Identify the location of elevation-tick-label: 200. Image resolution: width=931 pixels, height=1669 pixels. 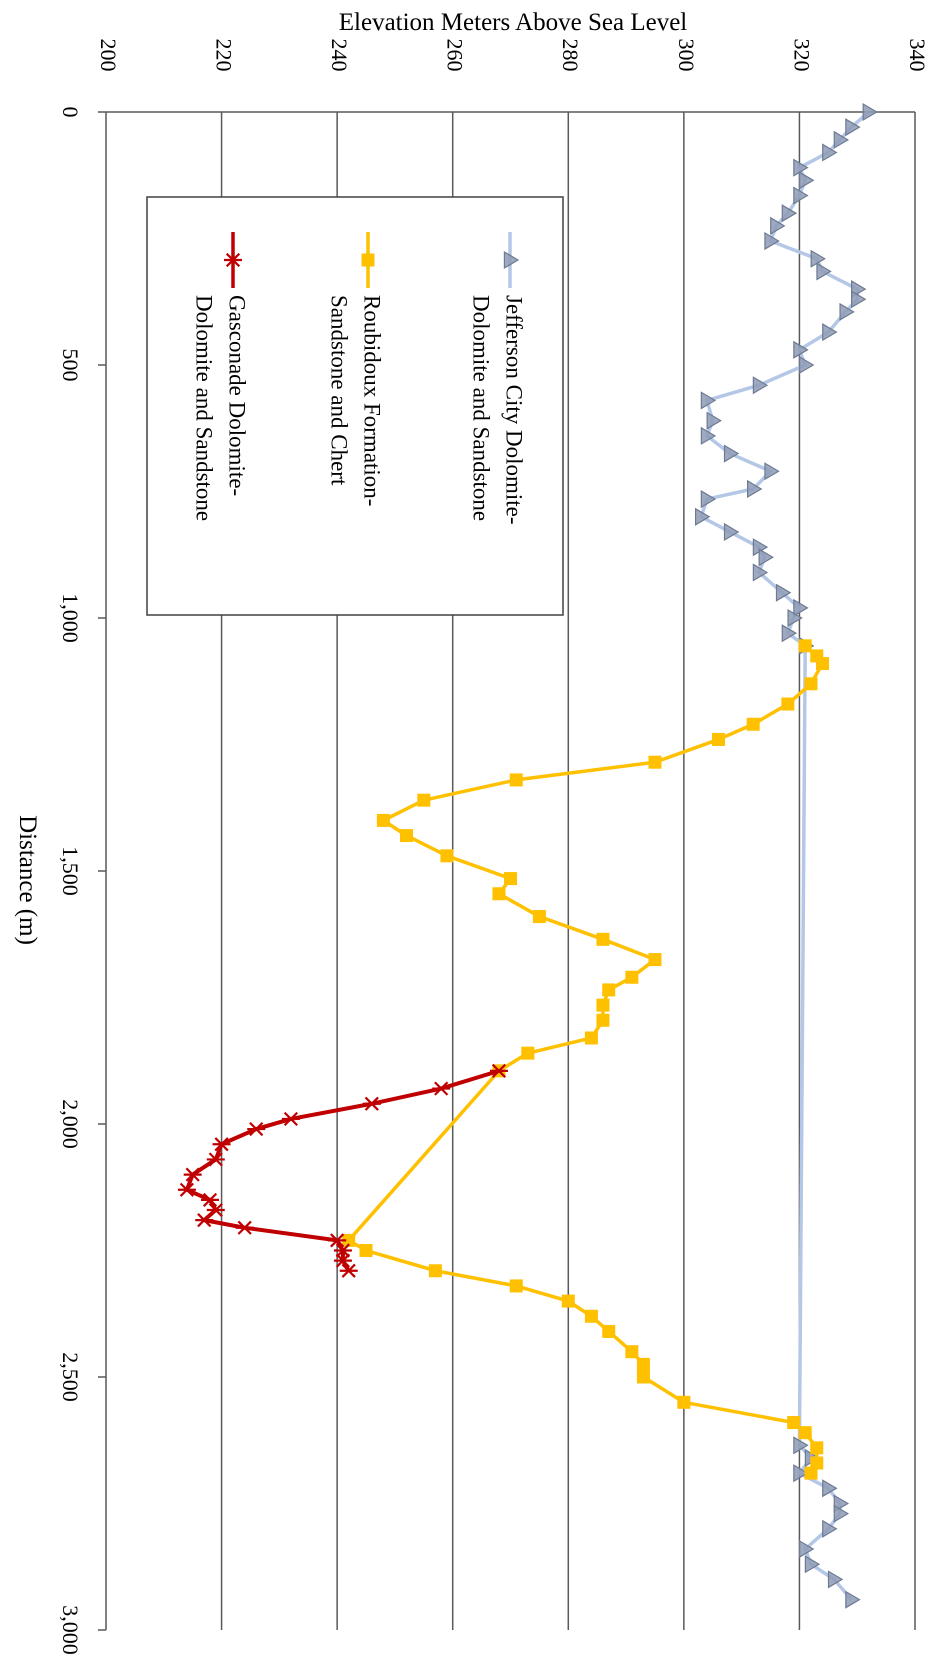
(108, 55).